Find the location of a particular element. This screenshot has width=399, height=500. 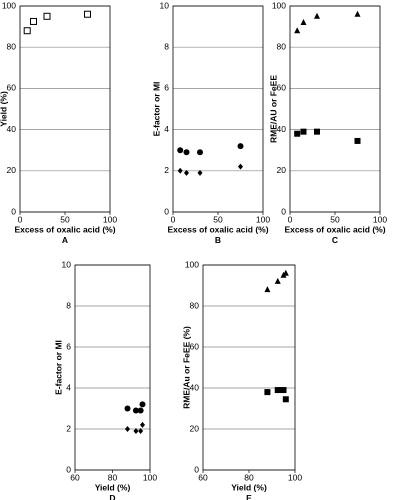

y-axis-label: RME/Au or FeEE (%) is located at coordinates (186, 367).